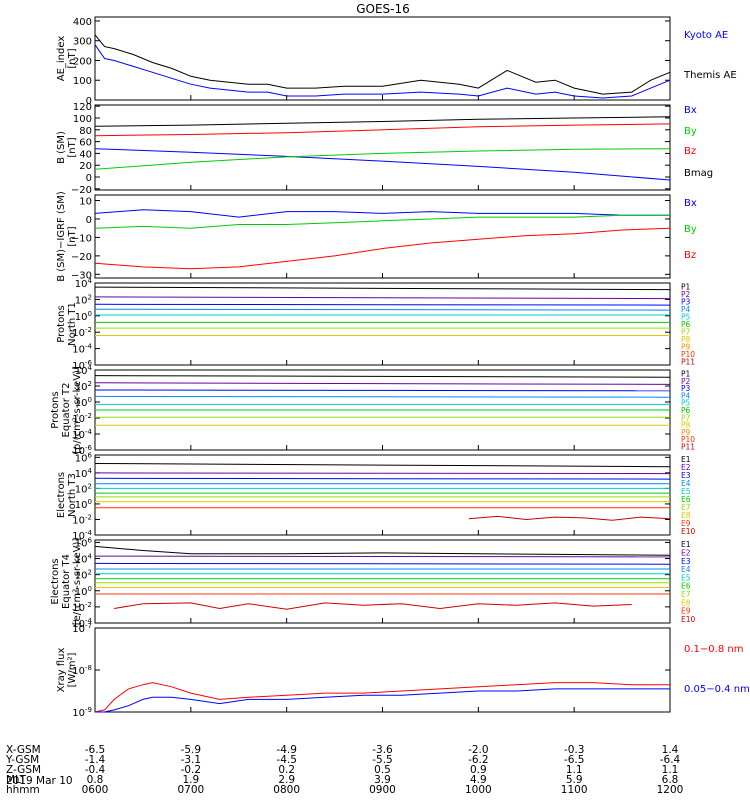  I want to click on time-axis-value: -6.4, so click(670, 760).